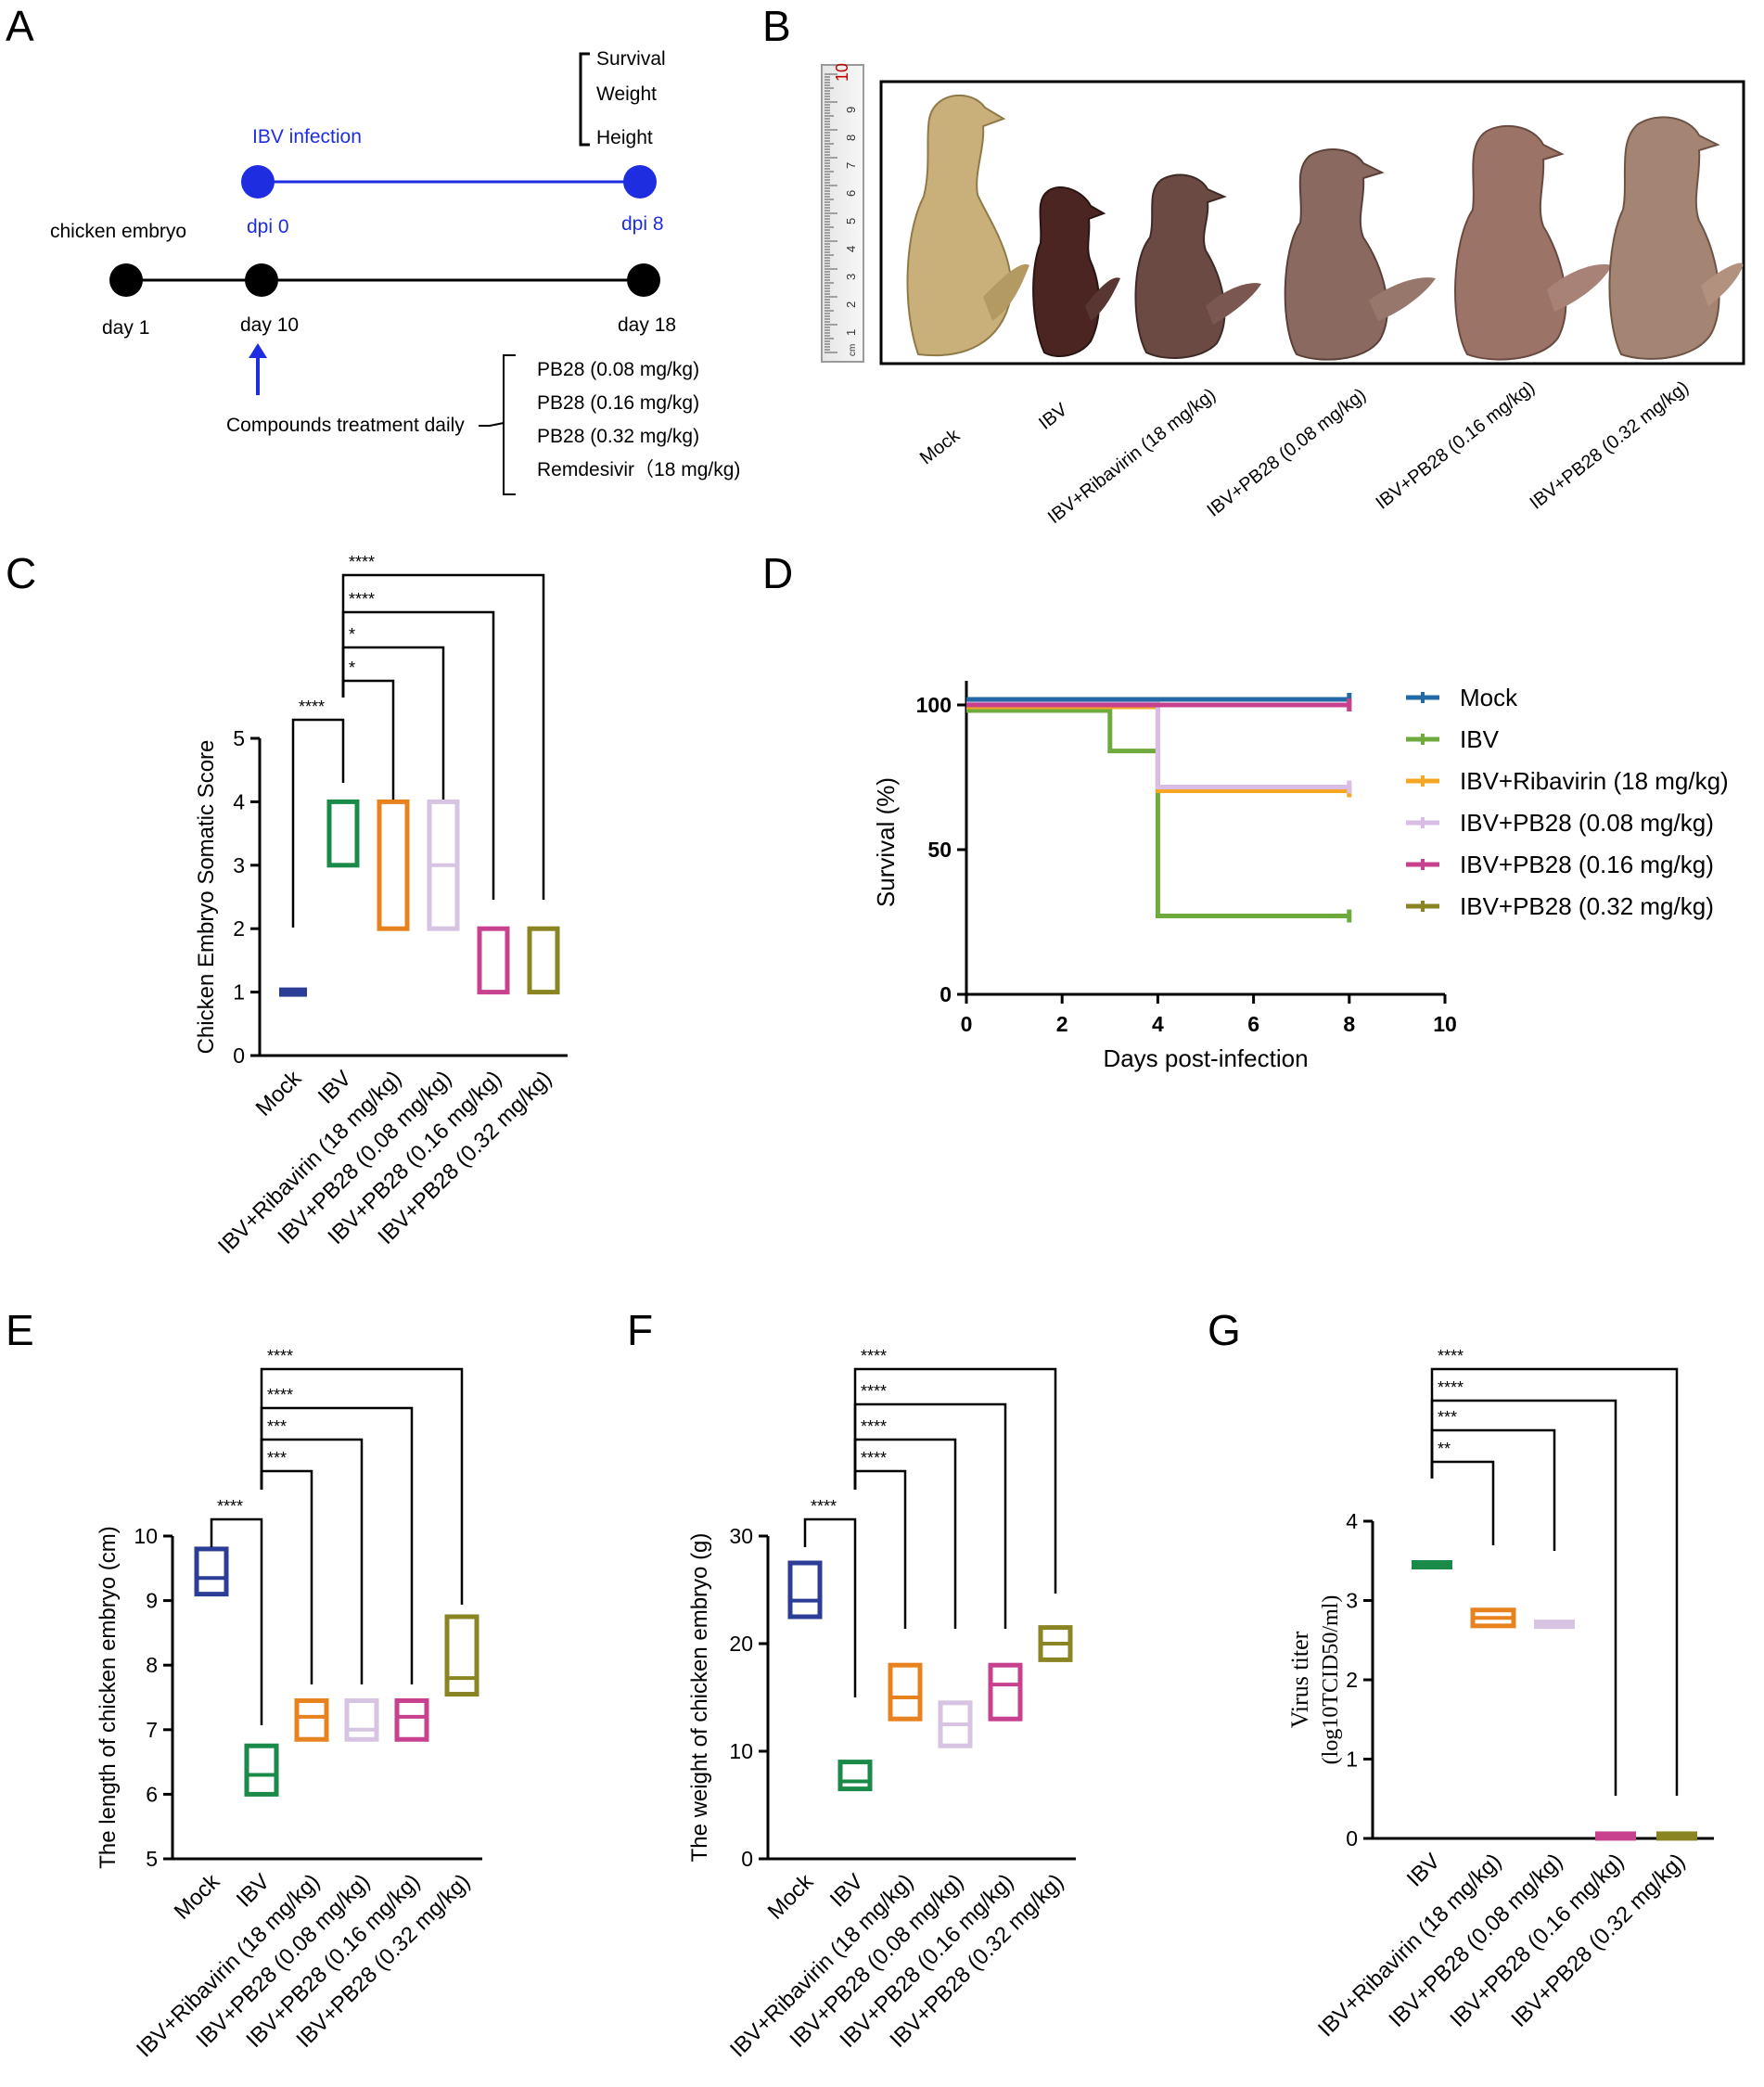 This screenshot has height=2087, width=1764. I want to click on category-label-0: IBV, so click(1423, 1870).